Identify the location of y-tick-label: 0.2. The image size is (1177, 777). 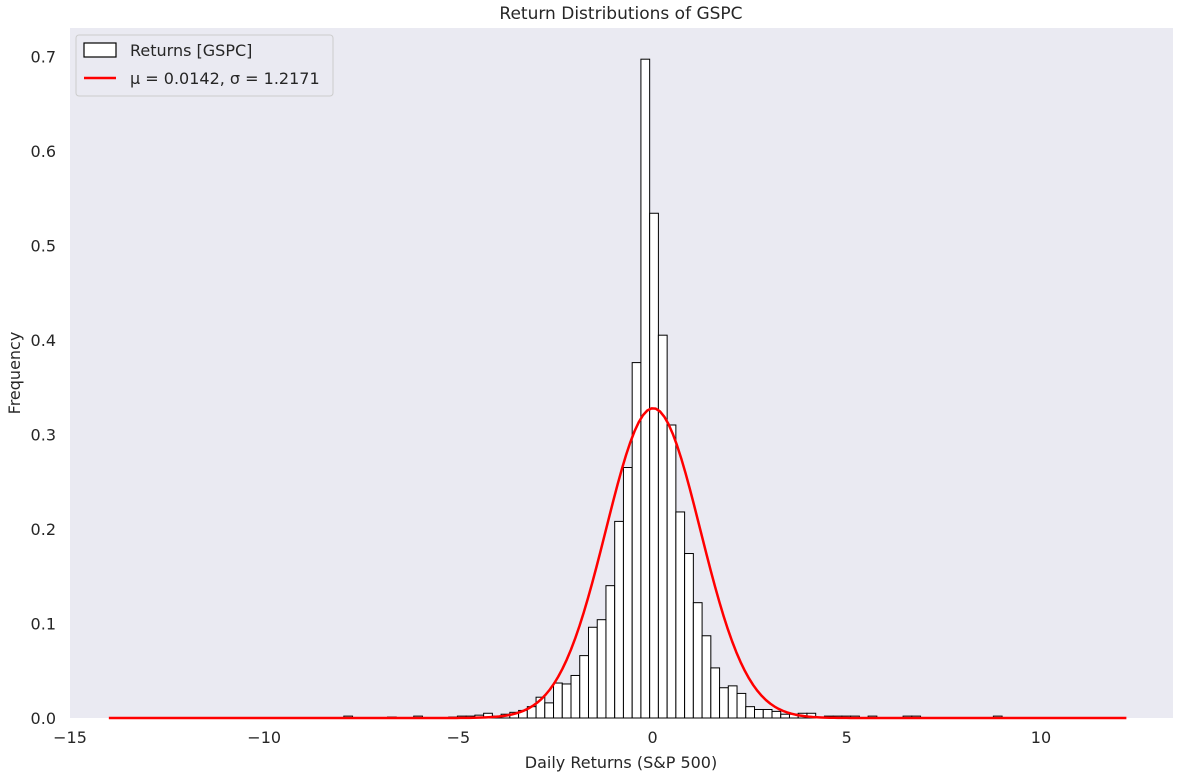
(43, 529).